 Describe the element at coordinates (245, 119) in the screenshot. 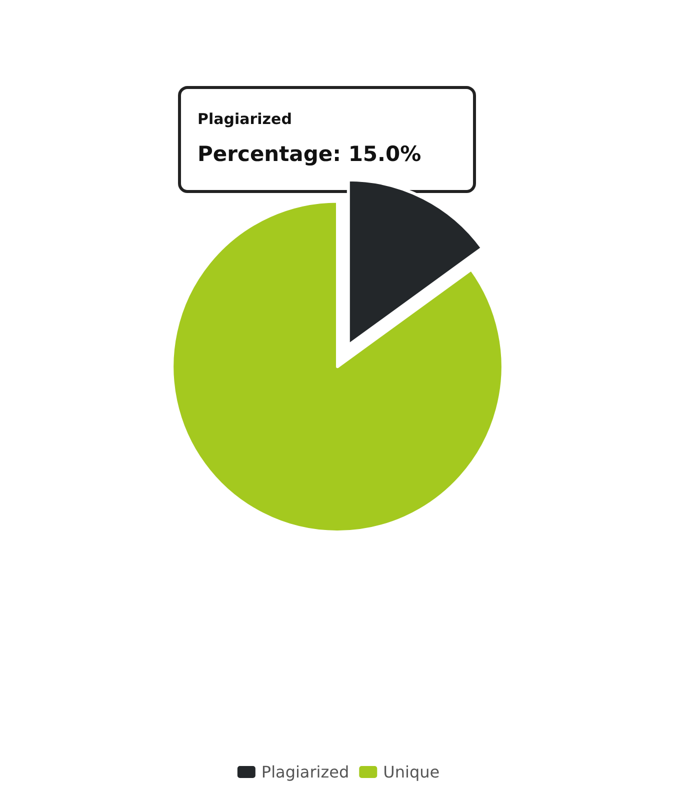

I see `text: Plagiarized` at that location.